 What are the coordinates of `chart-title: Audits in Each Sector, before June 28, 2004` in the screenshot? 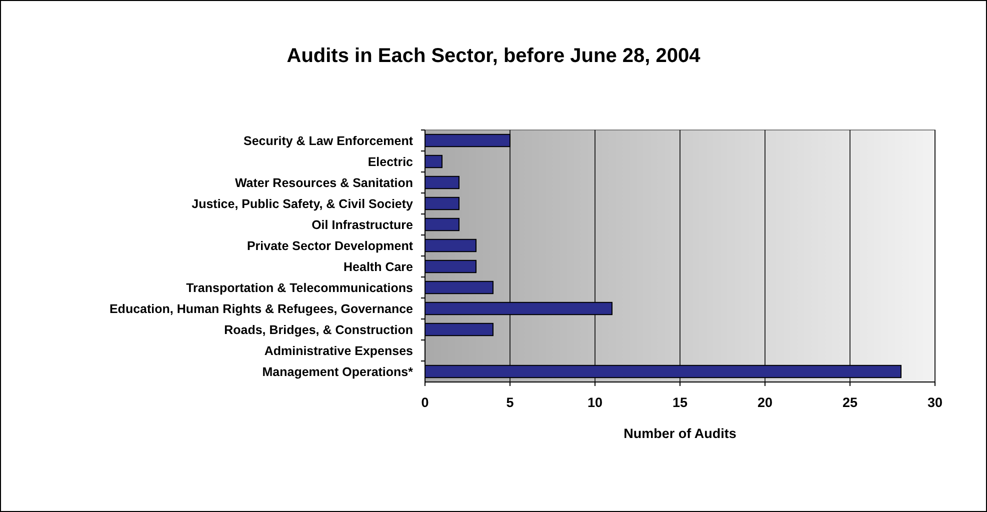 It's located at (494, 56).